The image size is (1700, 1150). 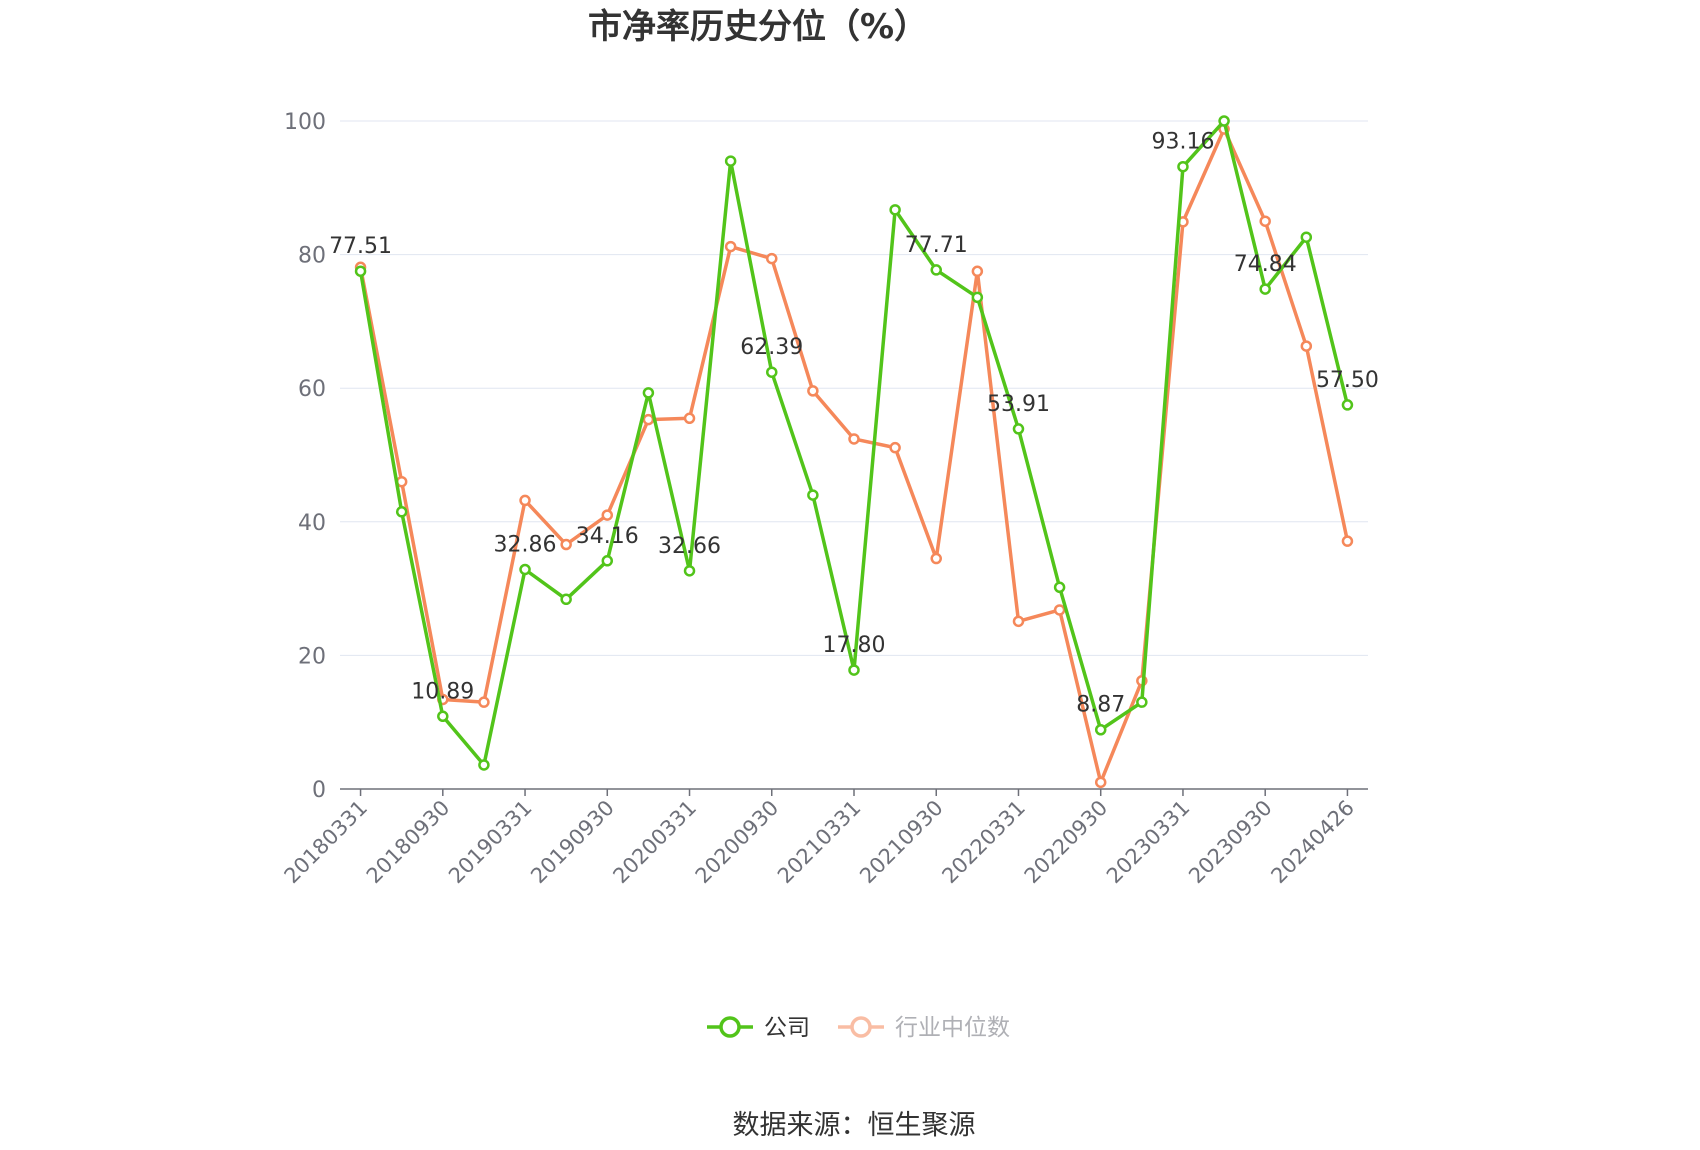 I want to click on legend-label: 公司, so click(x=787, y=1028).